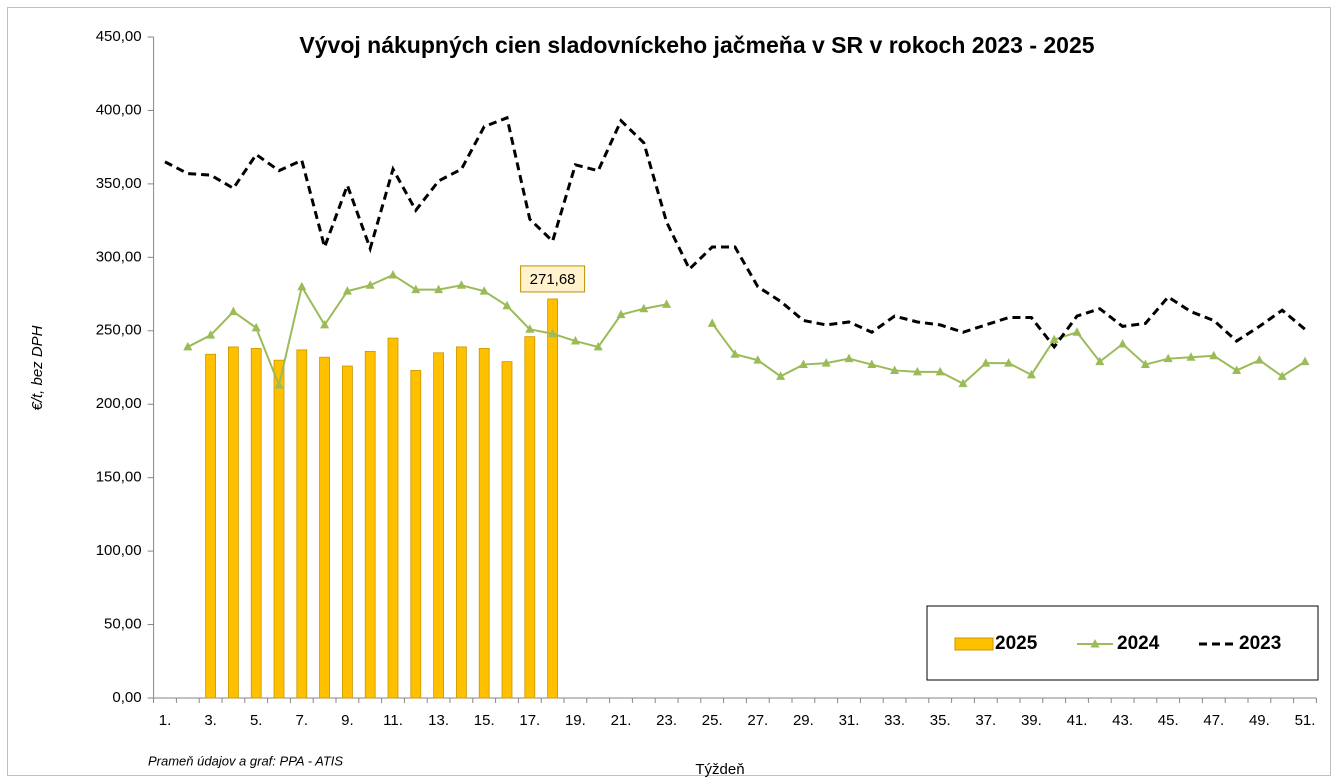  What do you see at coordinates (1260, 643) in the screenshot?
I see `legend-label: 2023` at bounding box center [1260, 643].